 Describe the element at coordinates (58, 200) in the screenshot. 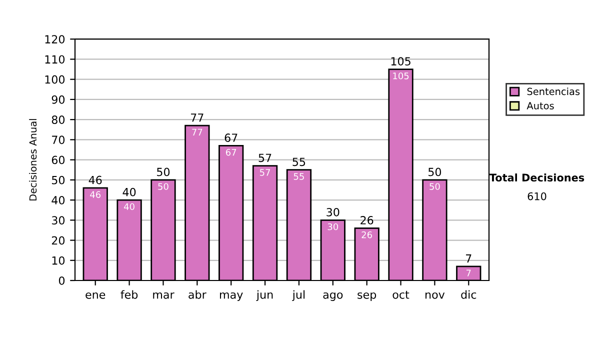

I see `y-tick-label: 40` at that location.